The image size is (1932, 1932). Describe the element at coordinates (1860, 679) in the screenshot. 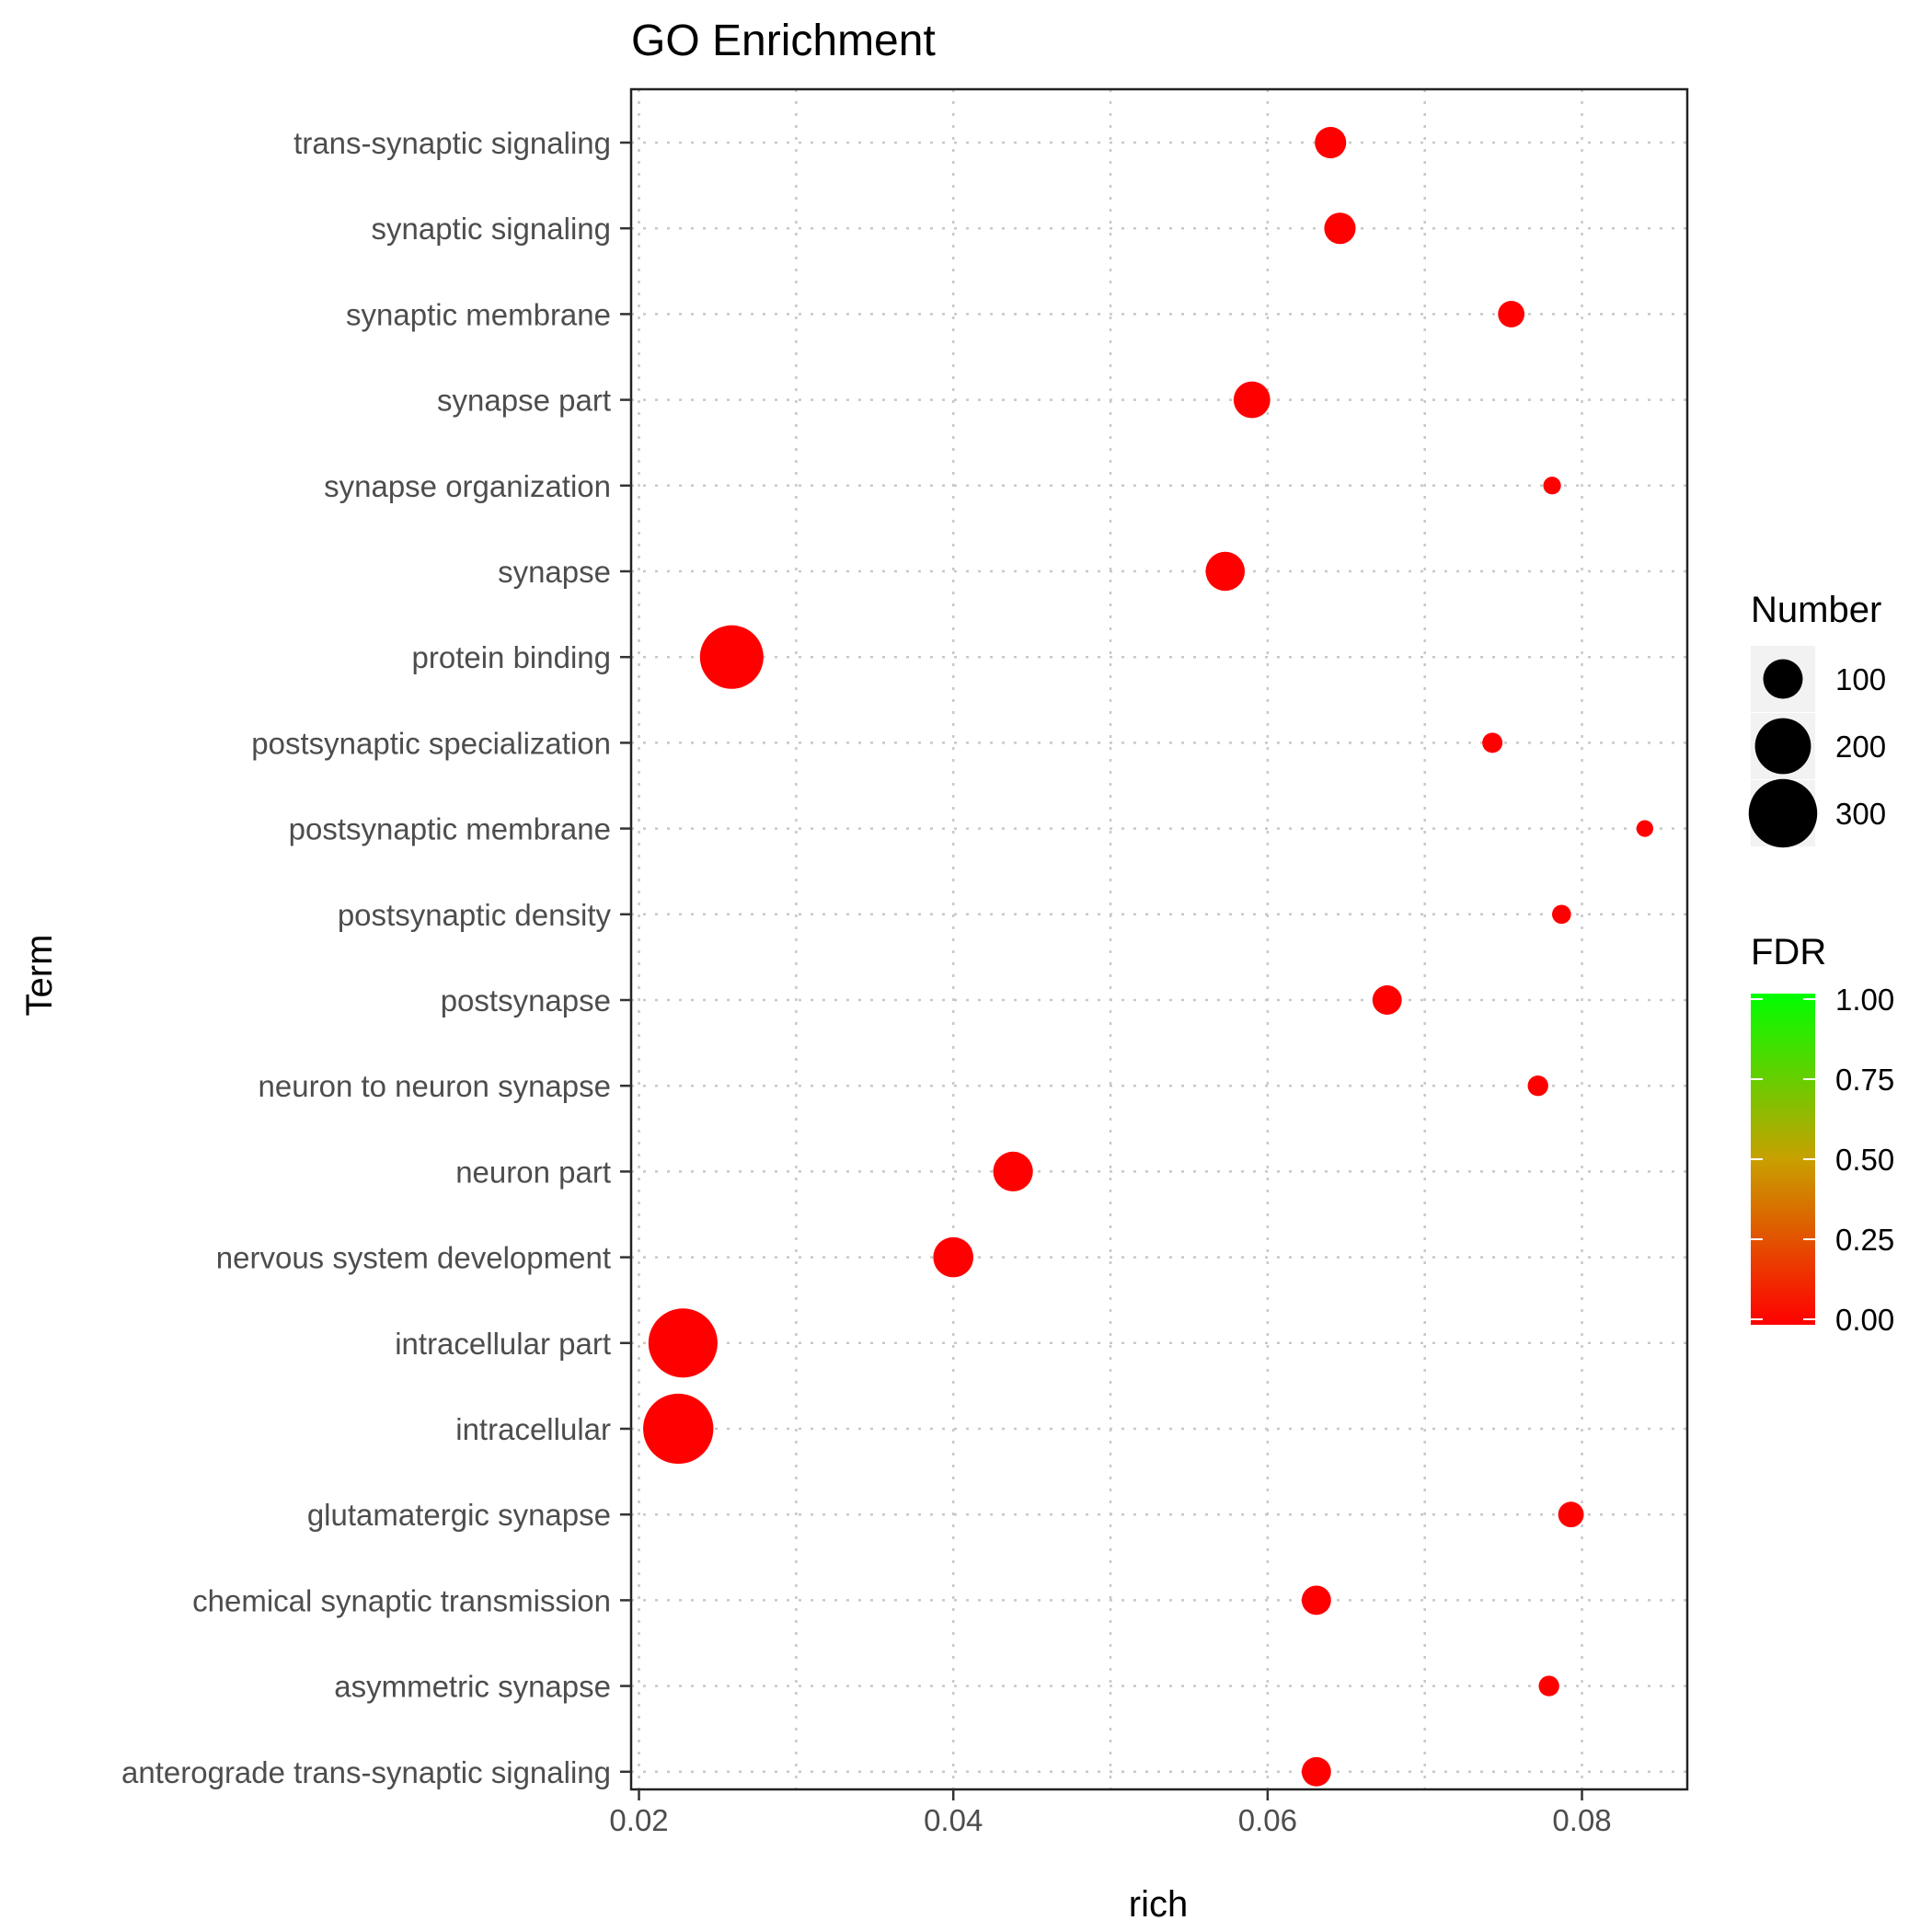

I see `size-legend-label: 100` at that location.